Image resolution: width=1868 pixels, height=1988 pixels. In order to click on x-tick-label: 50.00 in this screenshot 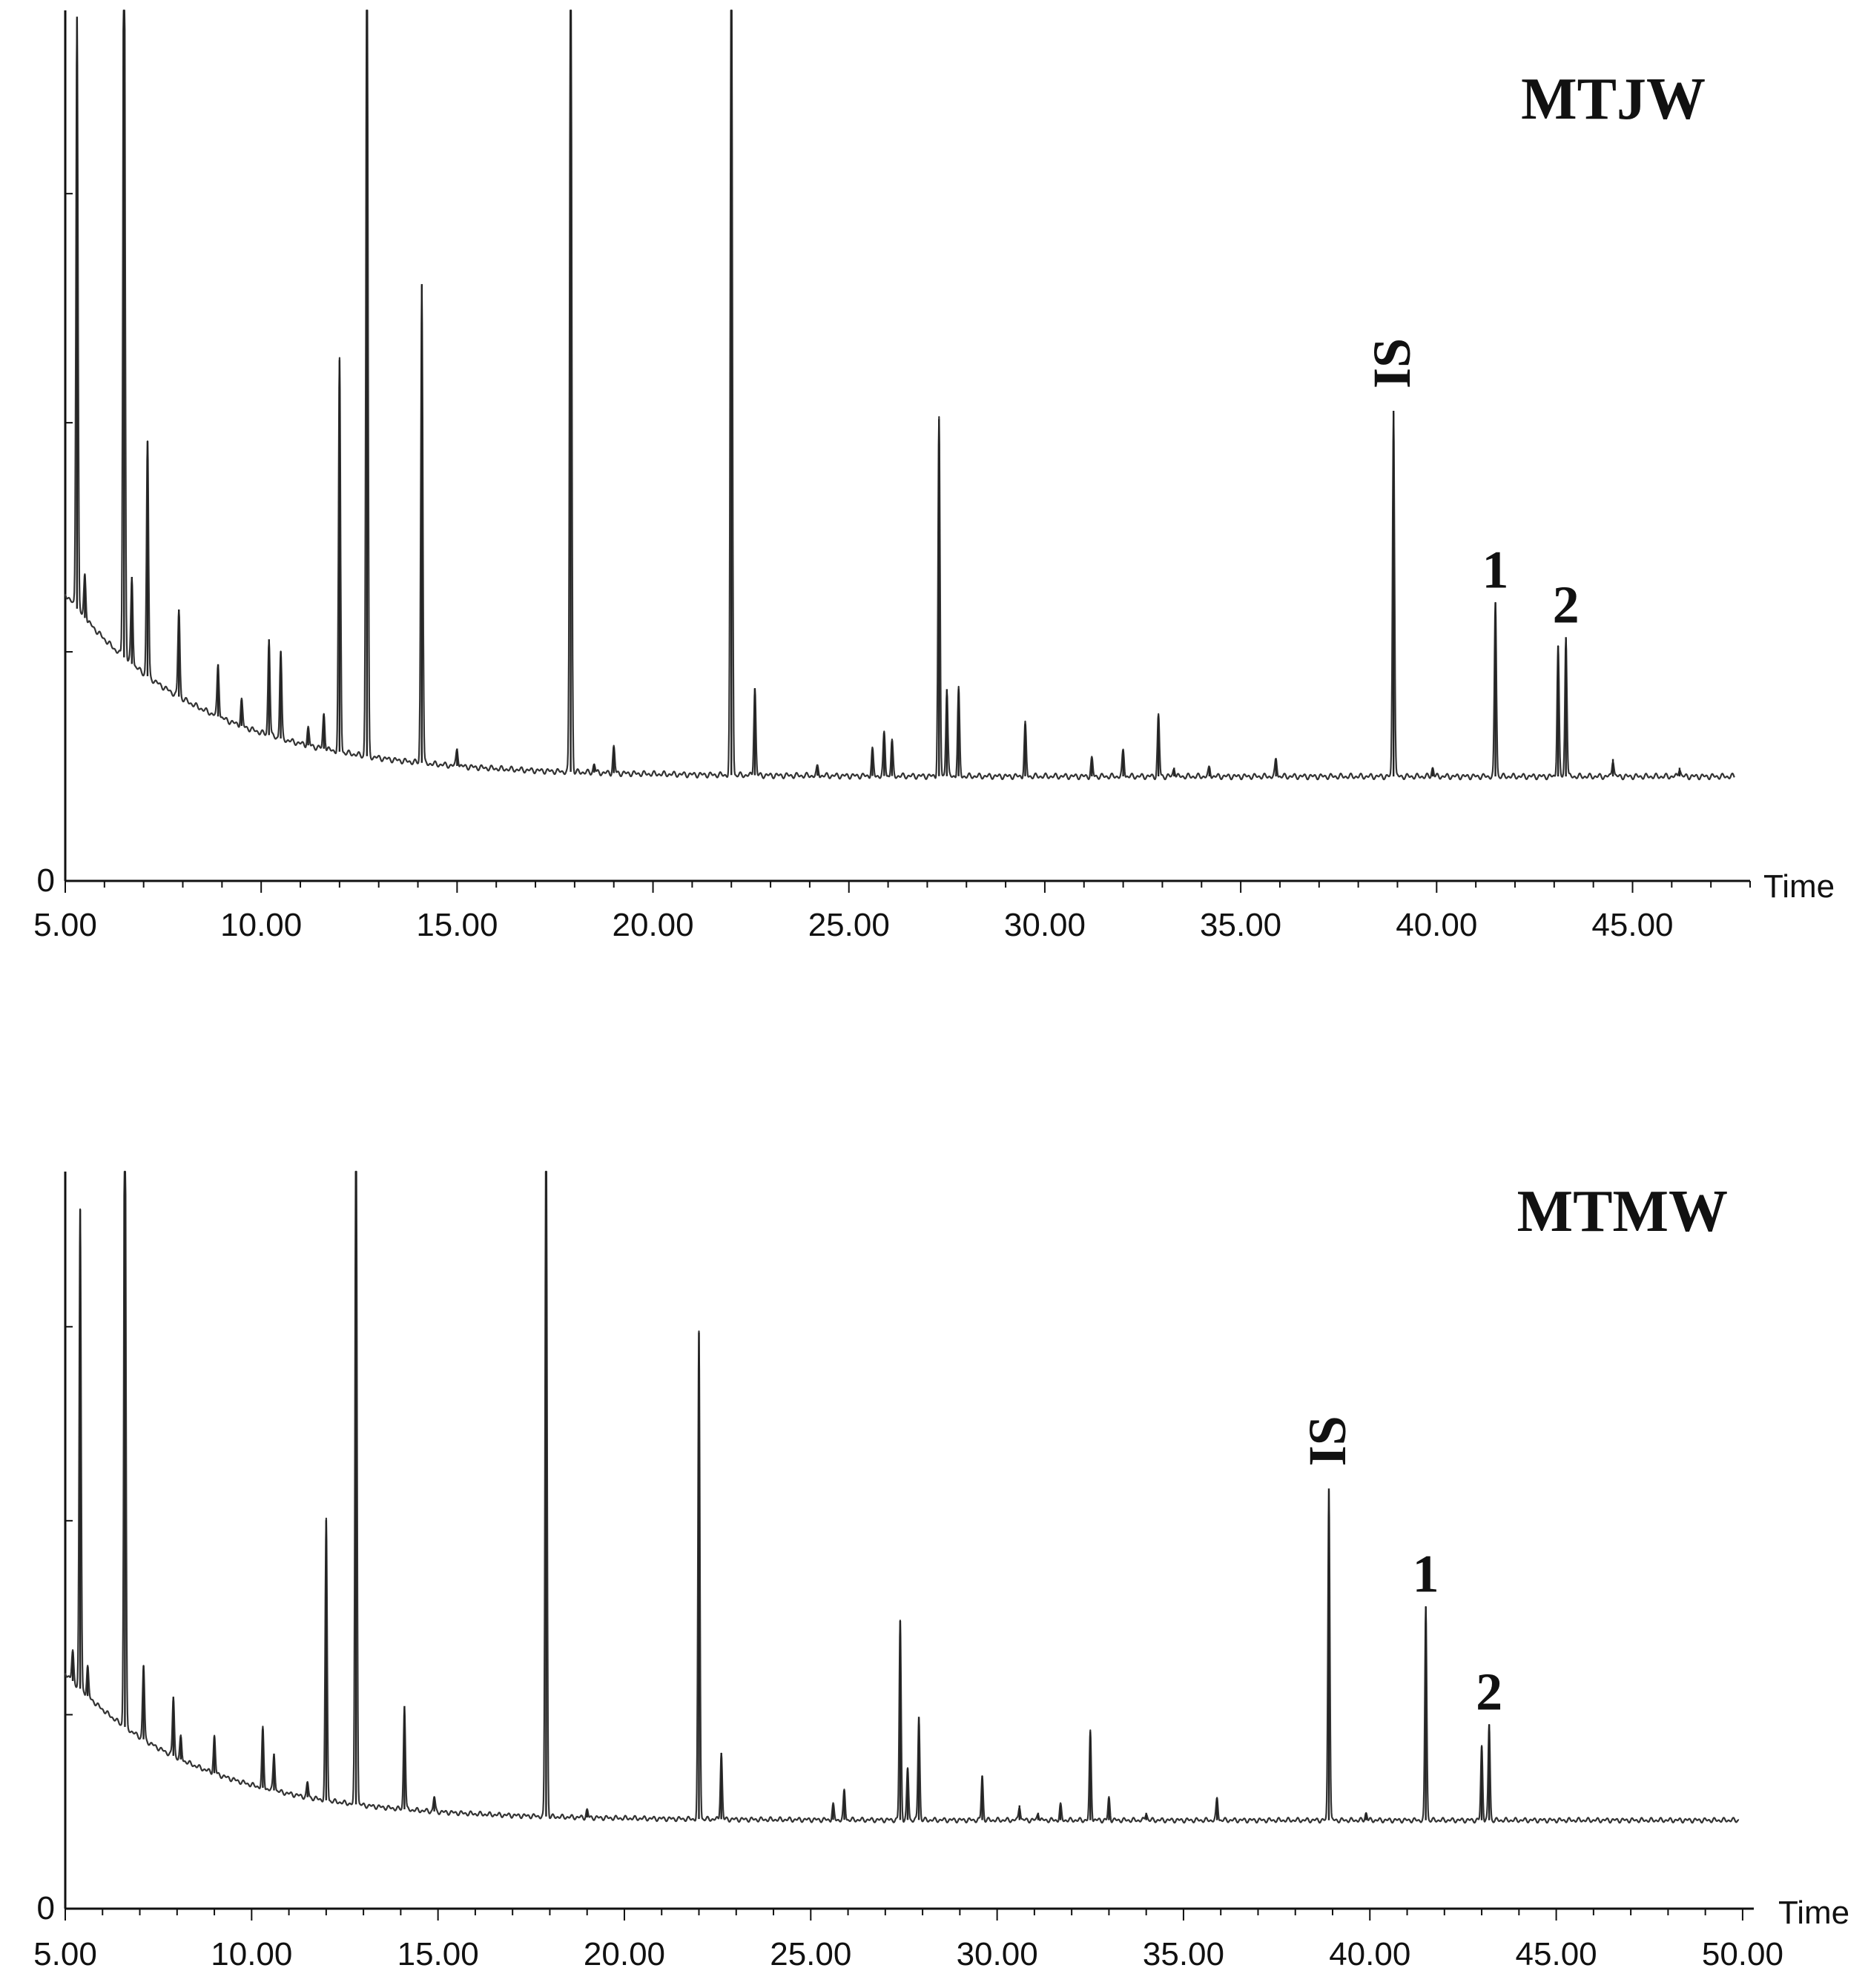, I will do `click(1742, 1954)`.